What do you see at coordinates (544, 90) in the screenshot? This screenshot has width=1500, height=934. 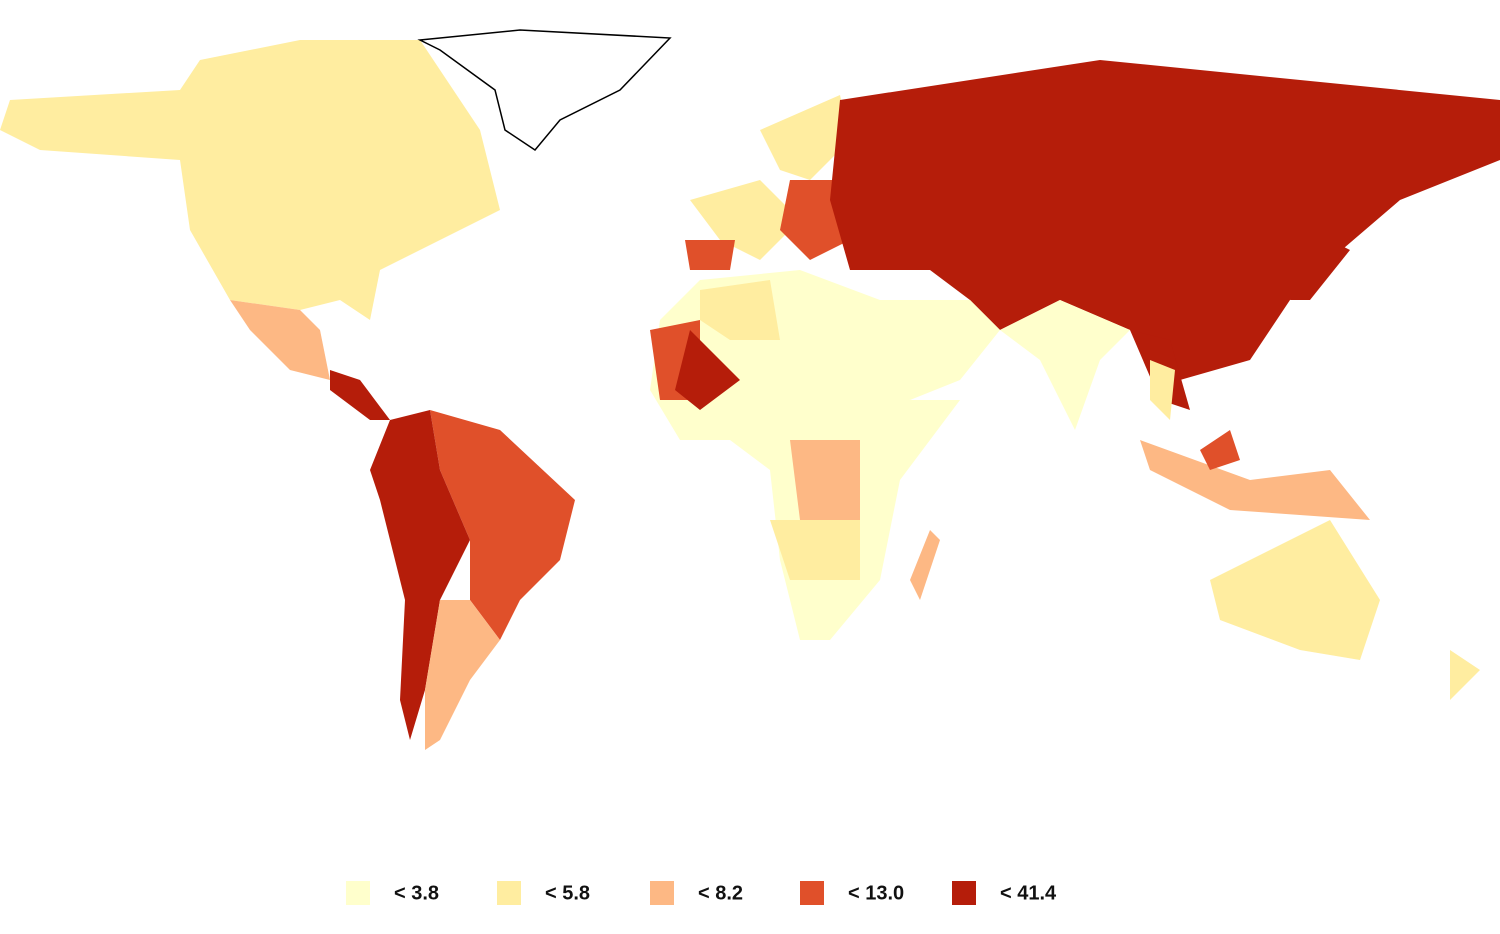 I see `greenland` at bounding box center [544, 90].